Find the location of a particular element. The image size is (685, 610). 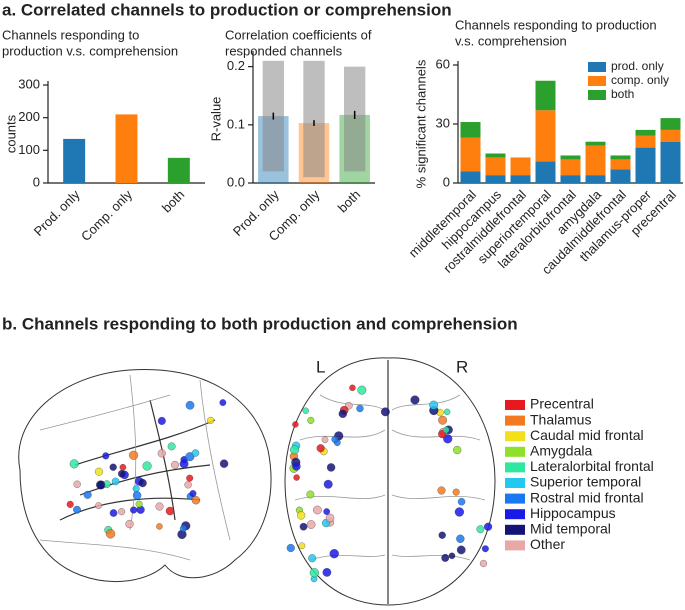

y-tick-label: 300 is located at coordinates (29, 83).